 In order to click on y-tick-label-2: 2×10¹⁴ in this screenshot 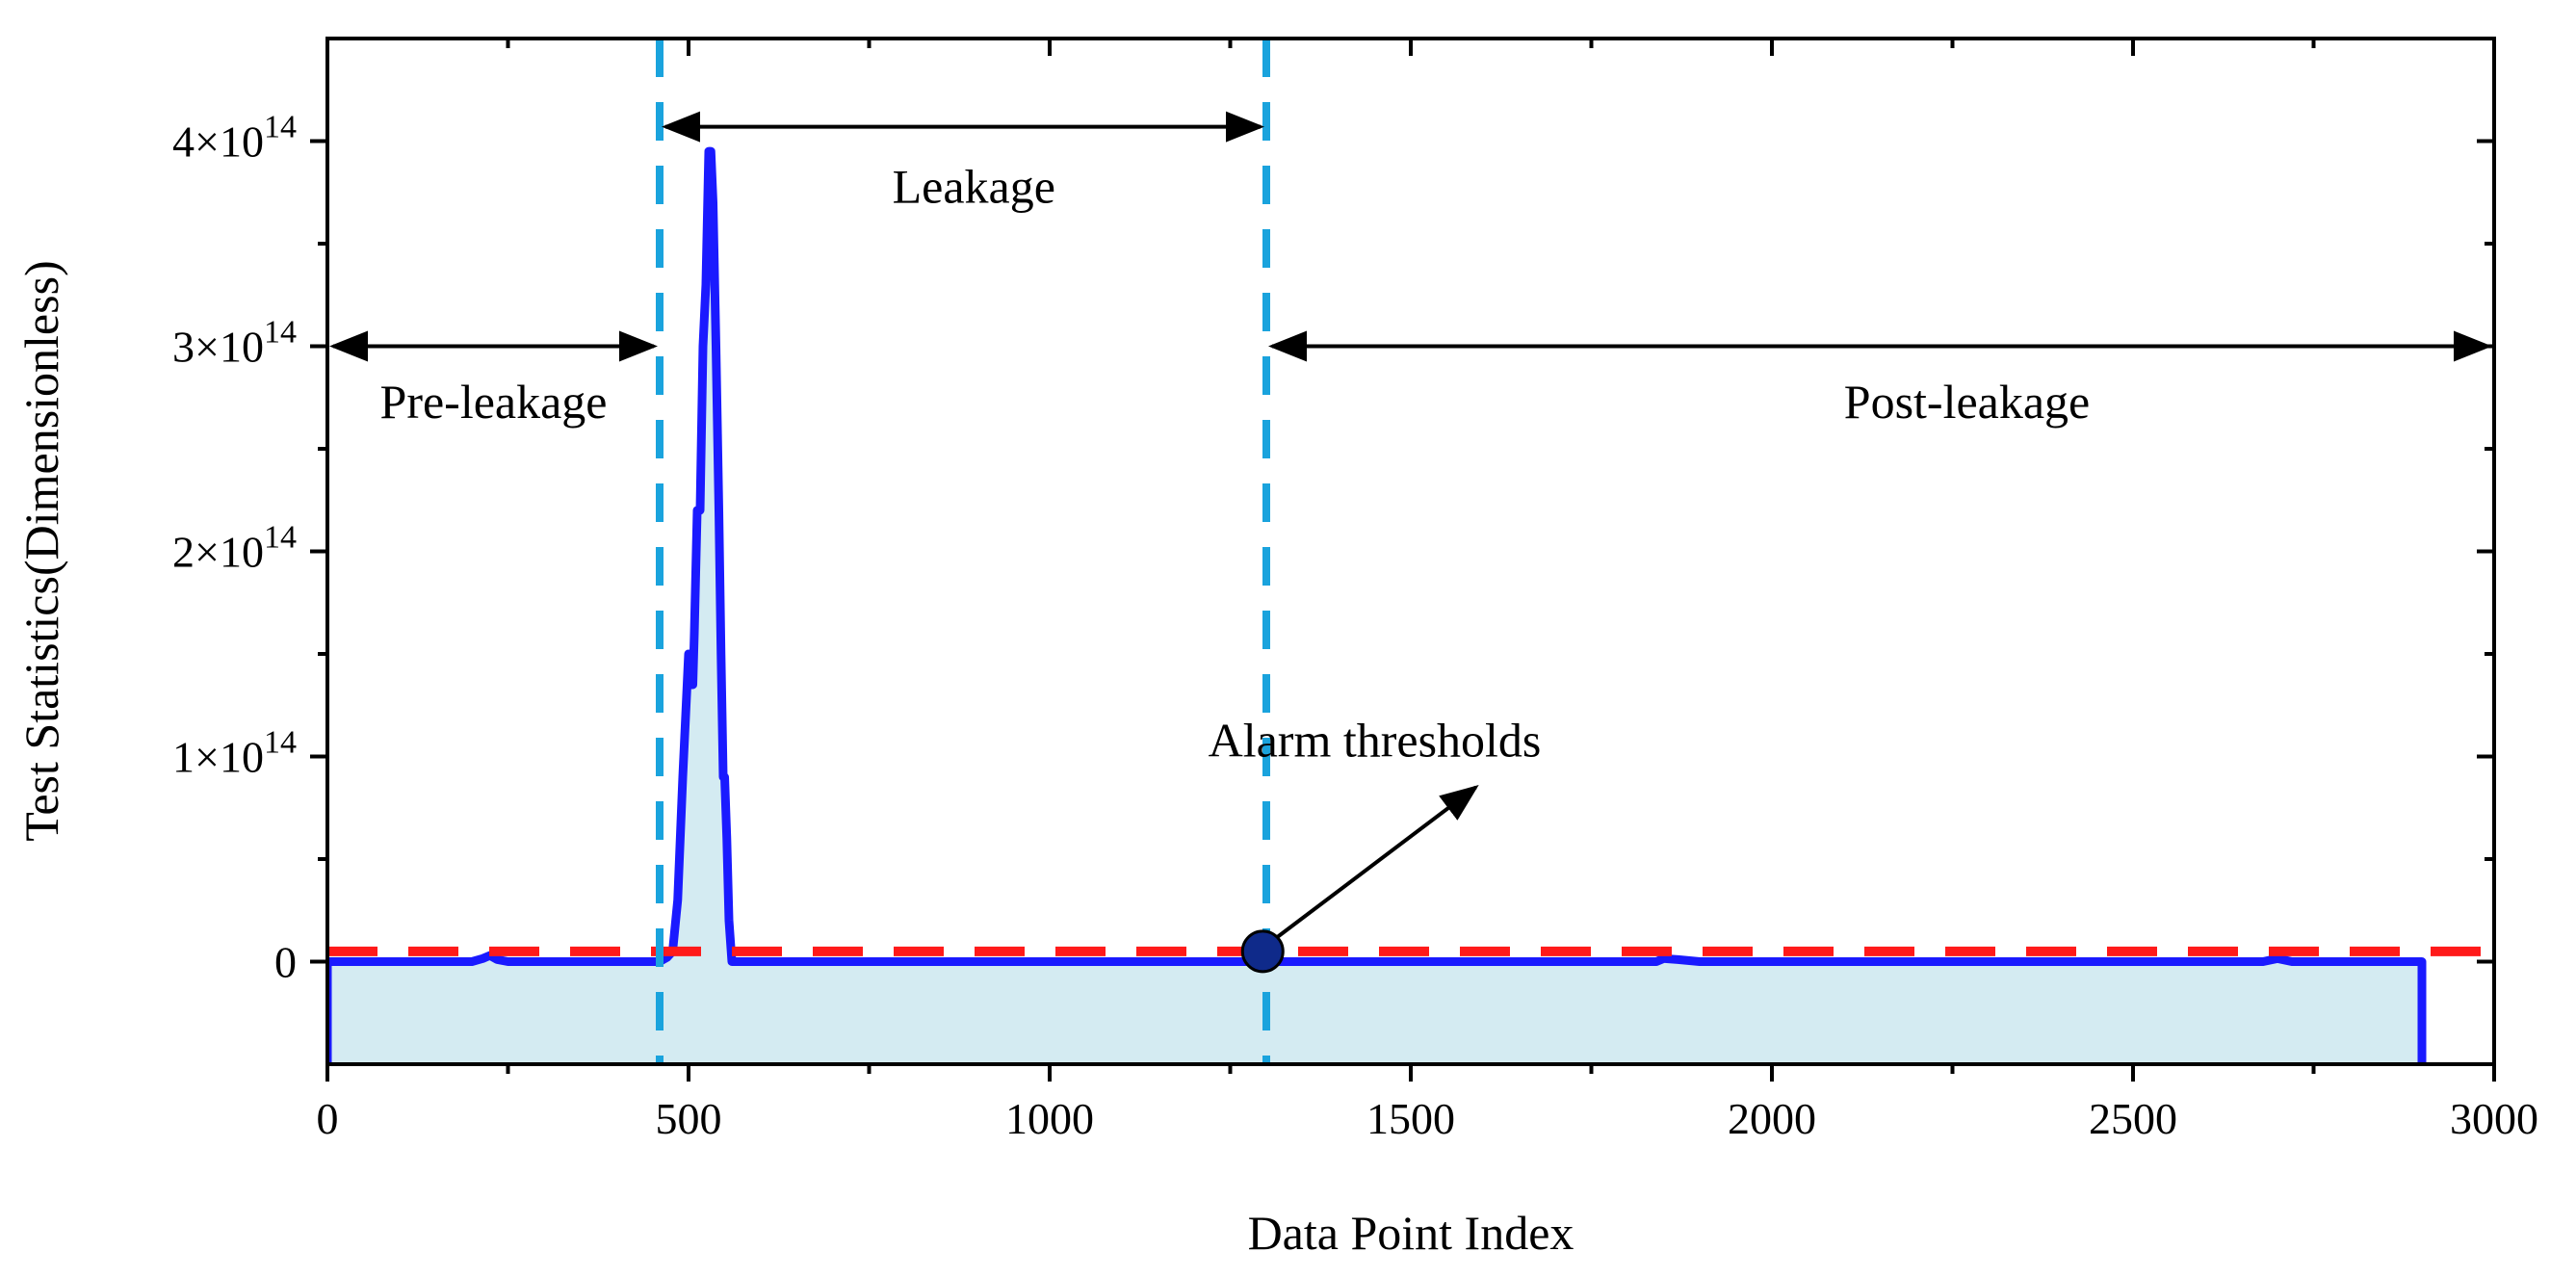, I will do `click(234, 548)`.